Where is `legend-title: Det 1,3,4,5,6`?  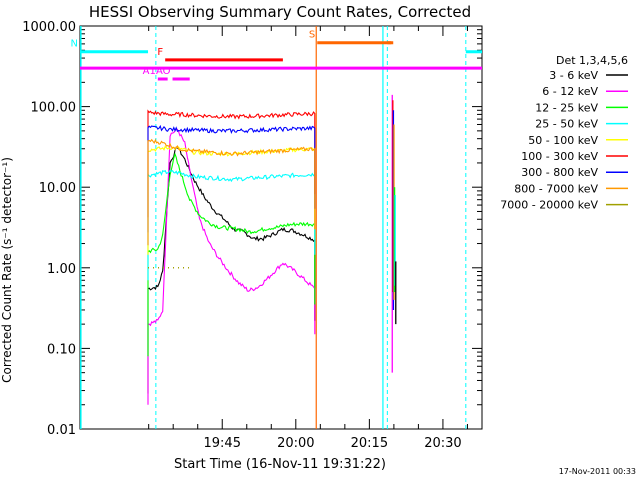
legend-title: Det 1,3,4,5,6 is located at coordinates (592, 60).